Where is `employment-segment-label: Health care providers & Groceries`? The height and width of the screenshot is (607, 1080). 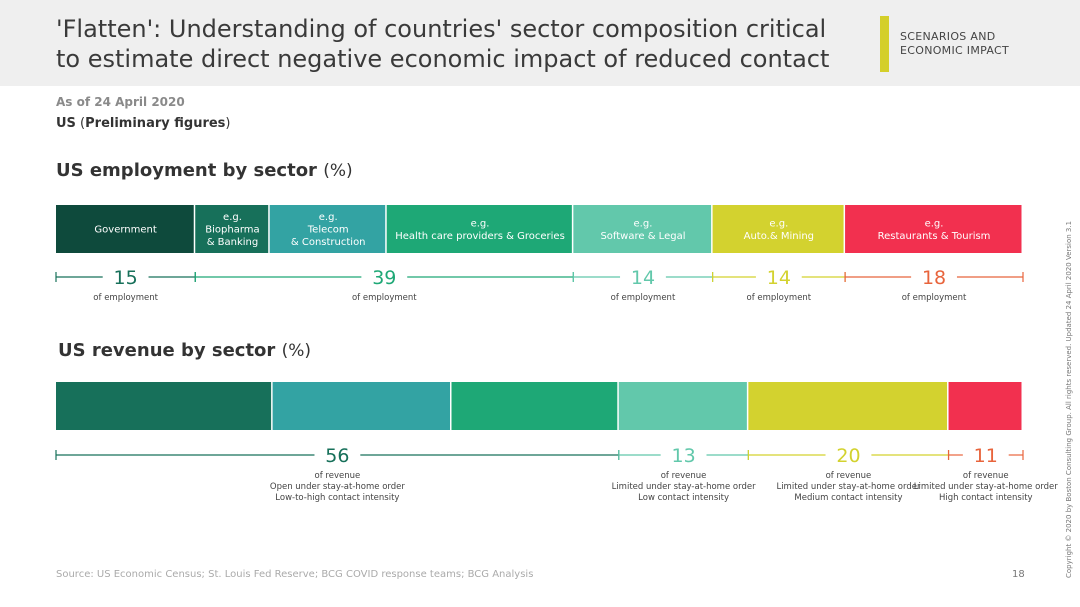
employment-segment-label: Health care providers & Groceries is located at coordinates (480, 236).